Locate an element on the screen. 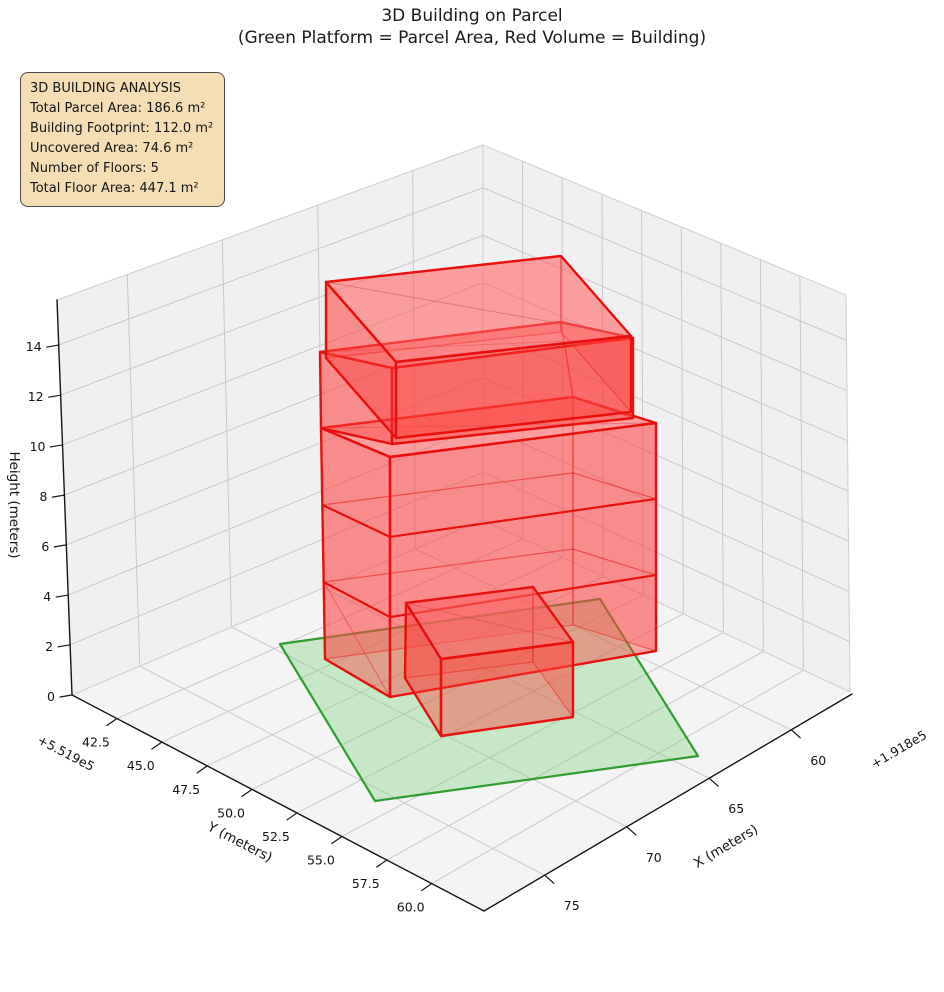 The image size is (944, 992). x-tick-label: 75 is located at coordinates (572, 905).